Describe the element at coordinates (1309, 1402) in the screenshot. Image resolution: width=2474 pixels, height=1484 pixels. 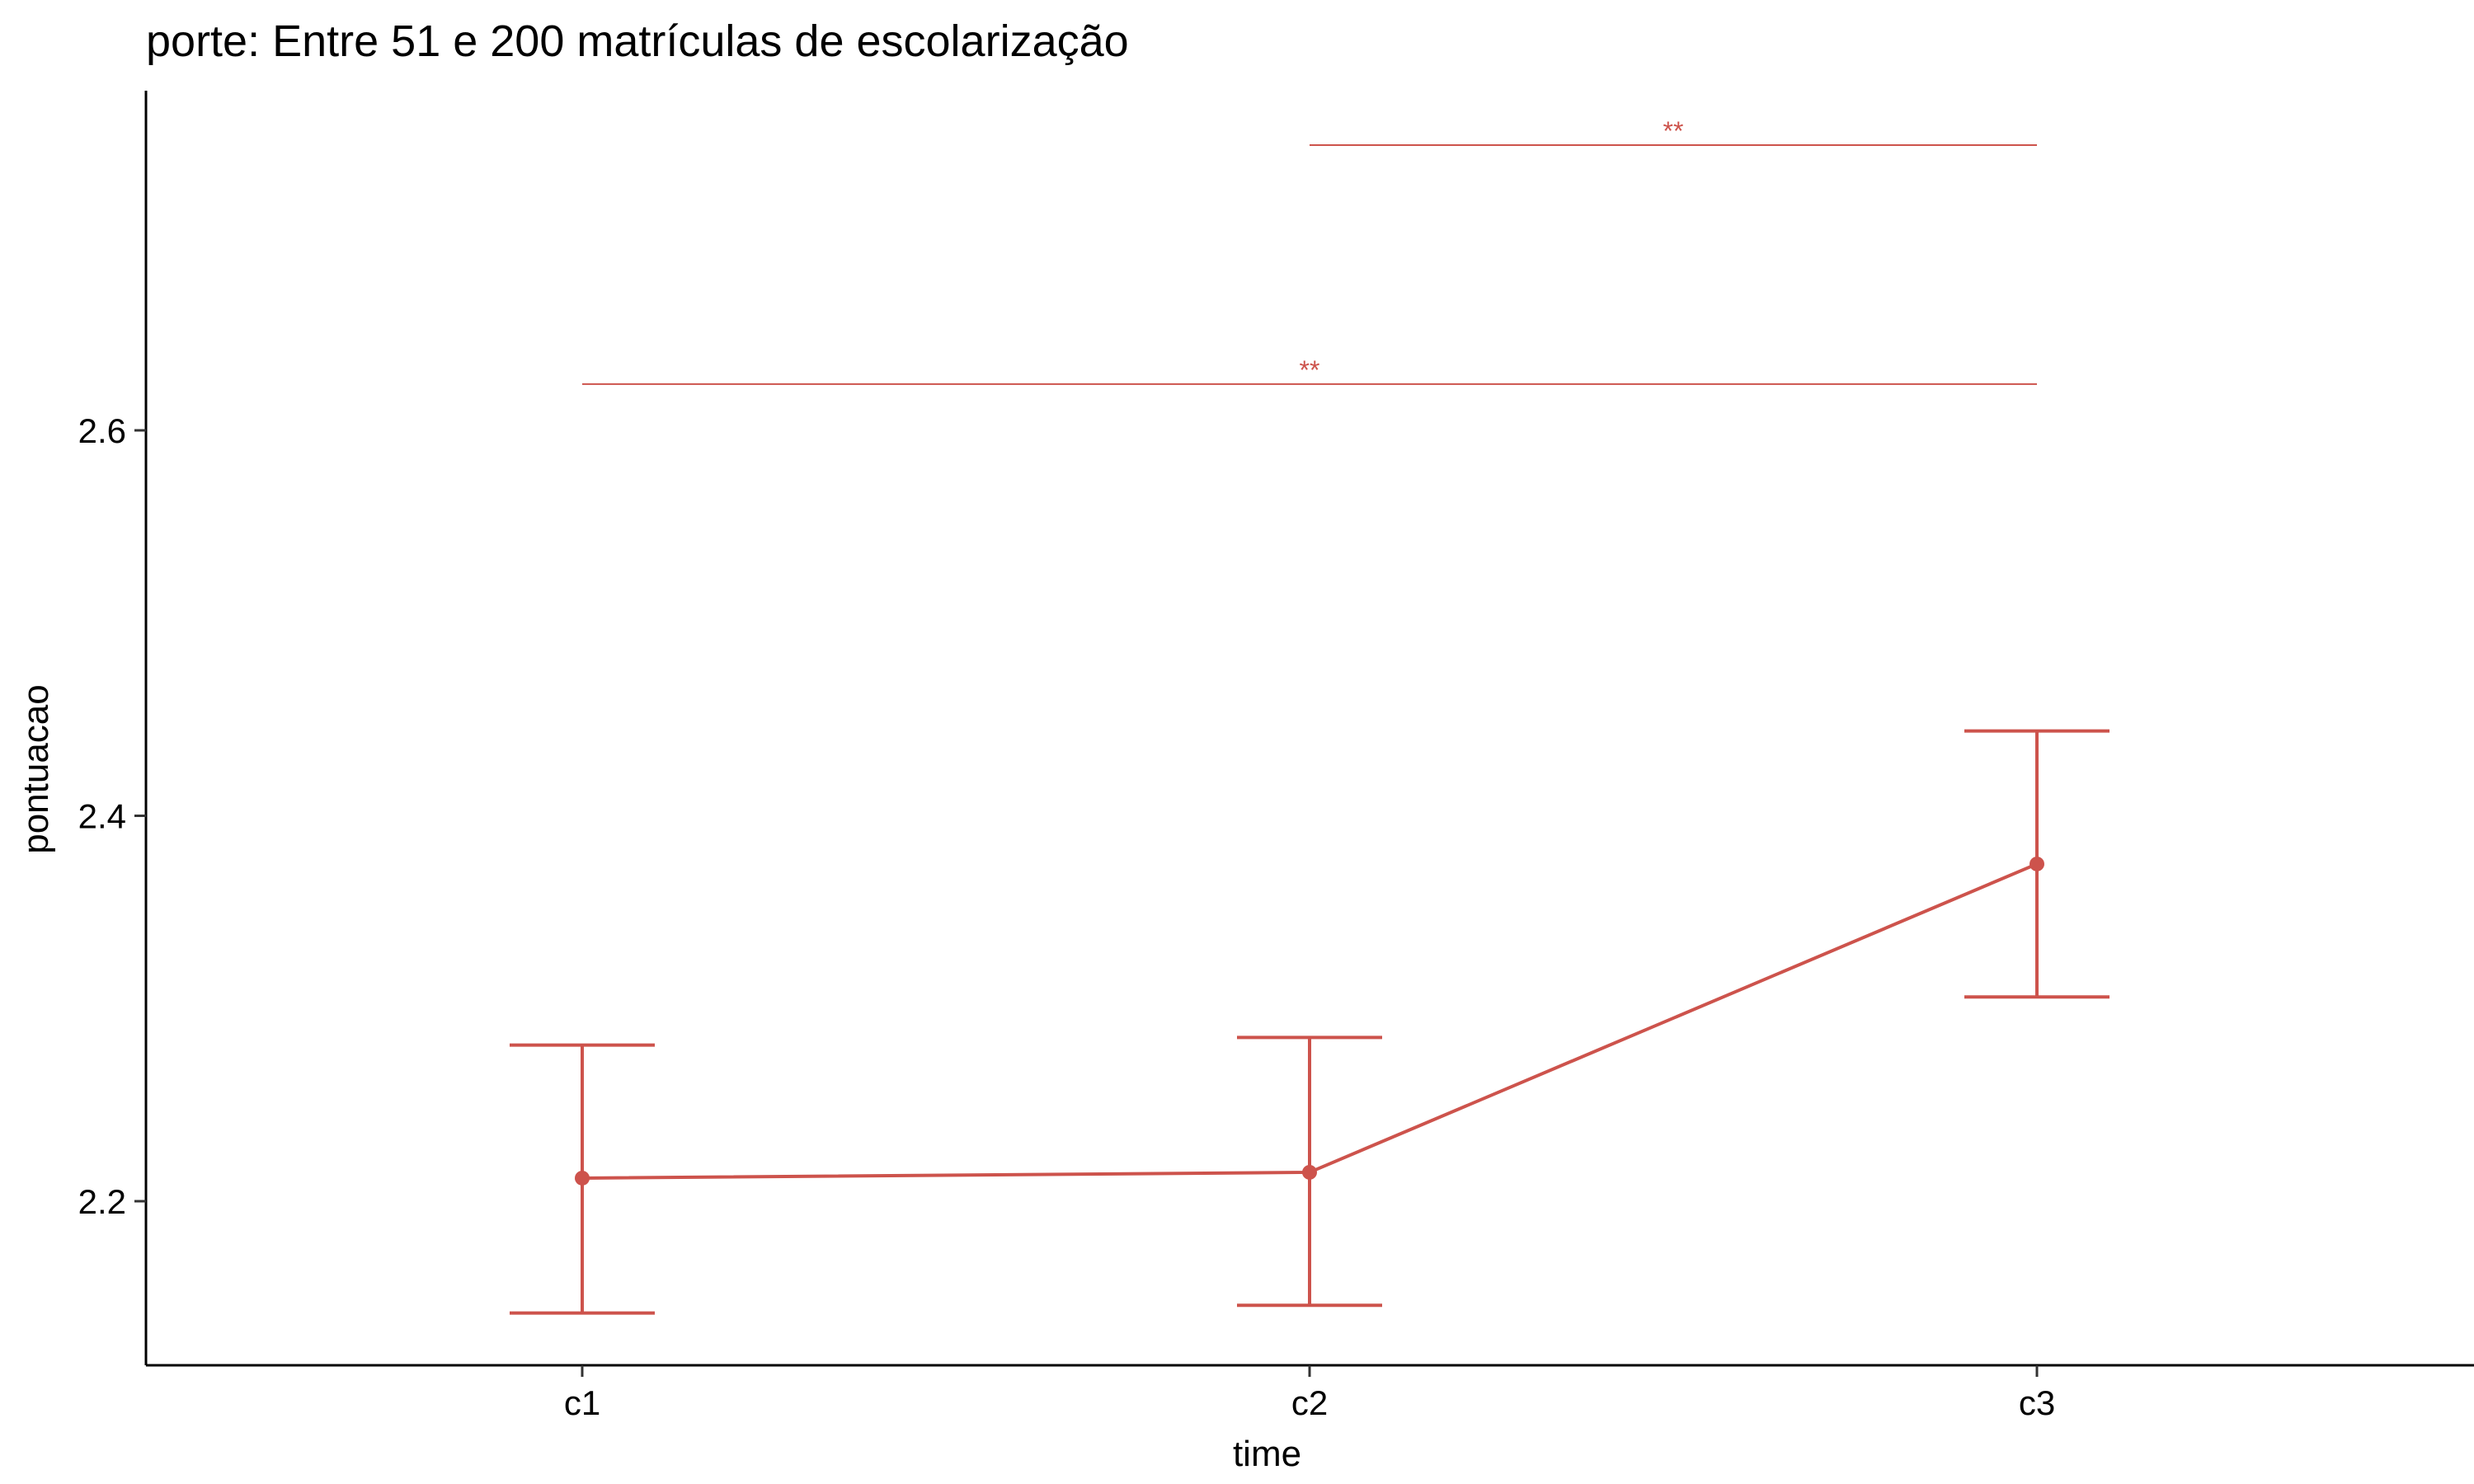
I see `x-tick-label: c2` at that location.